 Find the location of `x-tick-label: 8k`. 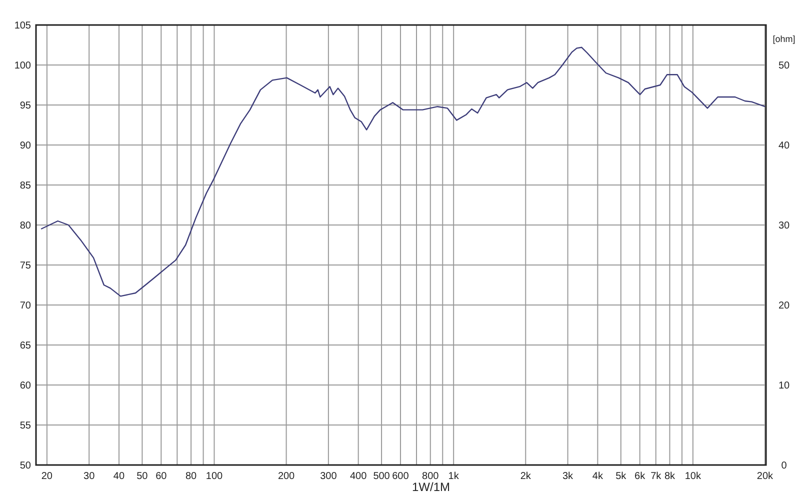

x-tick-label: 8k is located at coordinates (670, 476).